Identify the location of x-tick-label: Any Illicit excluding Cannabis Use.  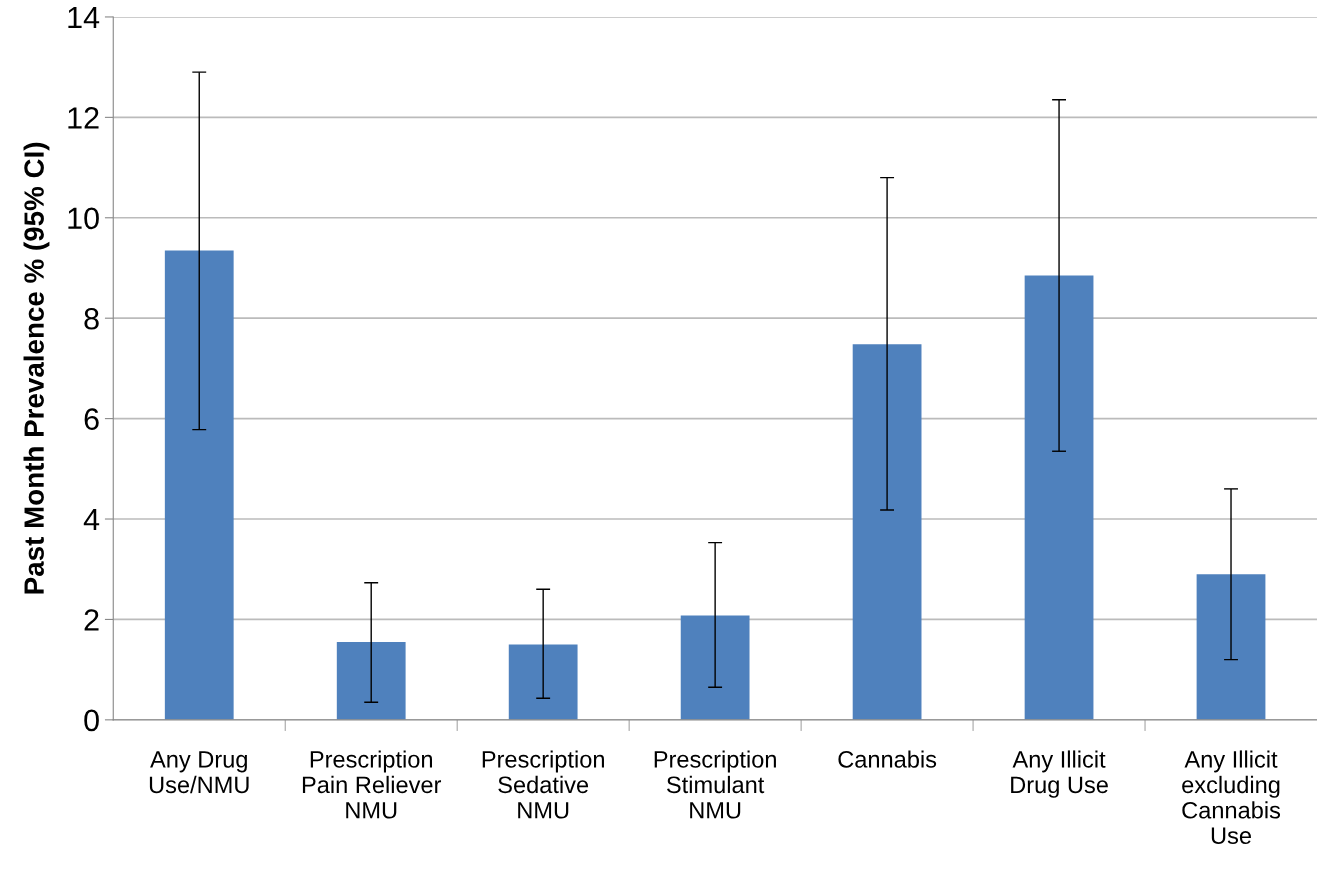
(1231, 797).